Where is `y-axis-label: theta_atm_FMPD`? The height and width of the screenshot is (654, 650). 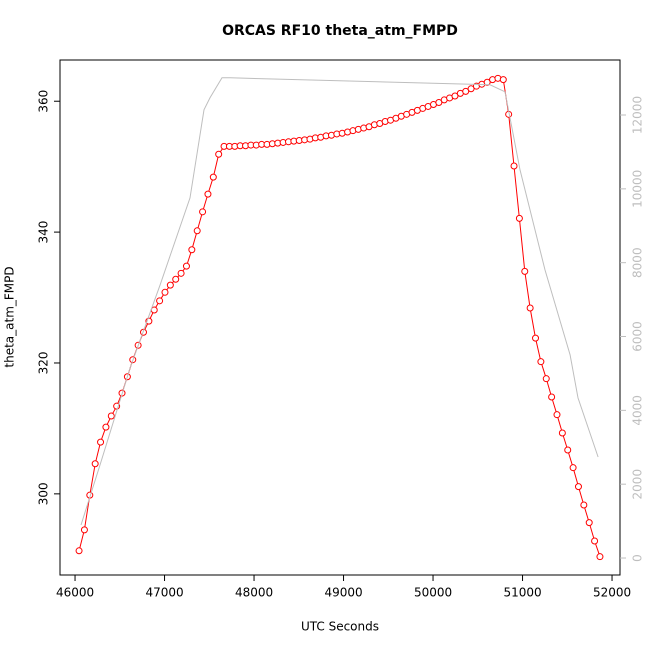 y-axis-label: theta_atm_FMPD is located at coordinates (10, 316).